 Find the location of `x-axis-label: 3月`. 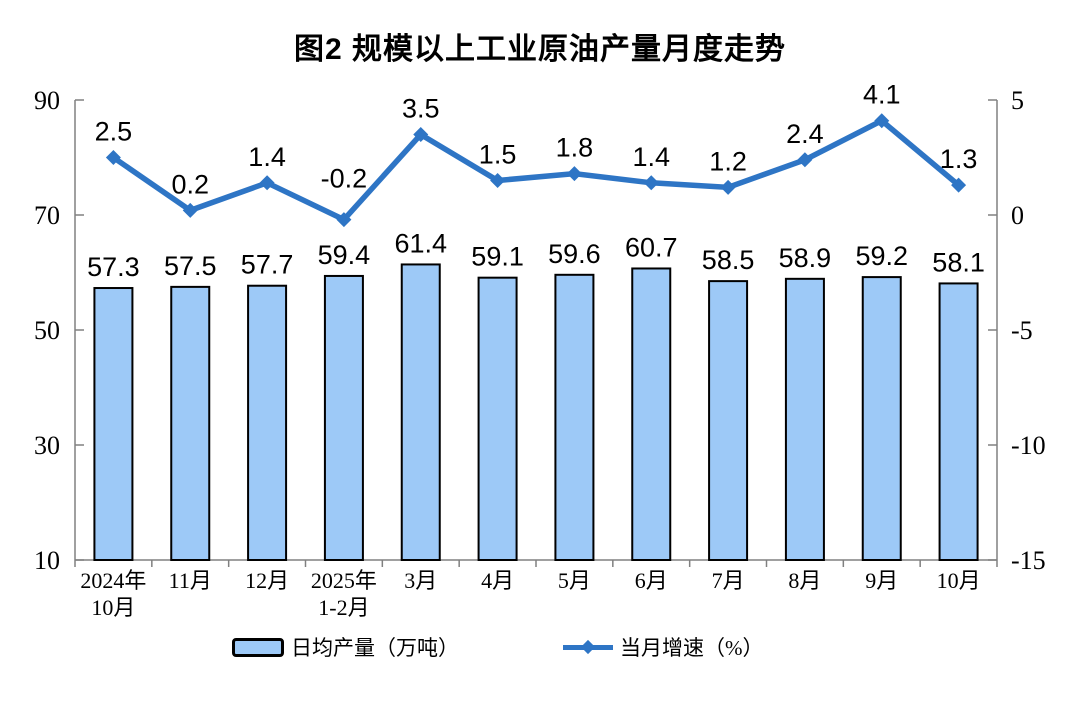

x-axis-label: 3月 is located at coordinates (420, 580).